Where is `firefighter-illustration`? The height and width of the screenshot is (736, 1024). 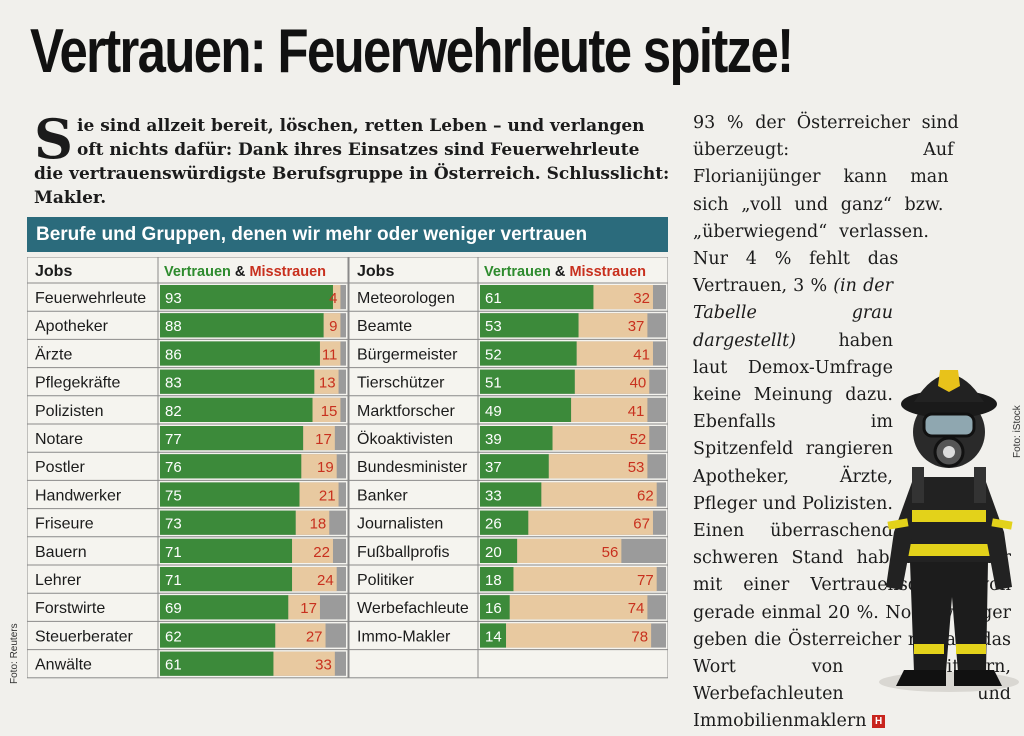 firefighter-illustration is located at coordinates (949, 531).